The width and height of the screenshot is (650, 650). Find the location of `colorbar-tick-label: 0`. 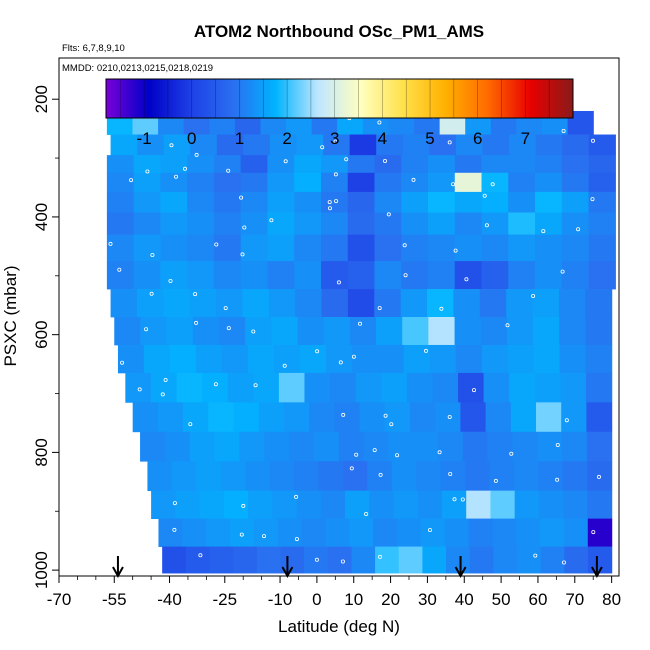

colorbar-tick-label: 0 is located at coordinates (191, 138).